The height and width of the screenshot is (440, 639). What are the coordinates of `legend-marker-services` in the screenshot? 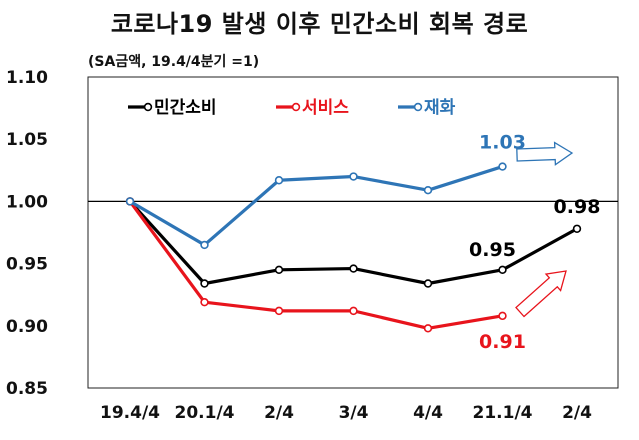 It's located at (296, 107).